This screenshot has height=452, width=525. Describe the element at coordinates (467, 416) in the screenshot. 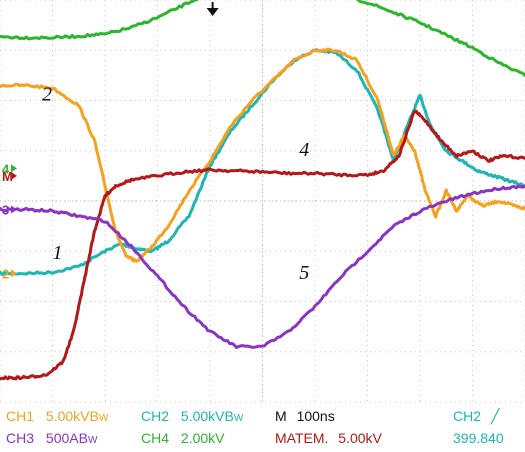

I see `trigger-source-label: CH2` at that location.